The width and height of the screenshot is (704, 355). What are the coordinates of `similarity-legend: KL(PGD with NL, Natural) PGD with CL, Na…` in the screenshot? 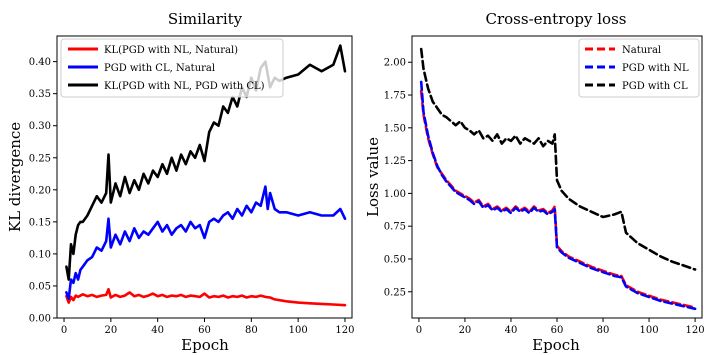 It's located at (172, 68).